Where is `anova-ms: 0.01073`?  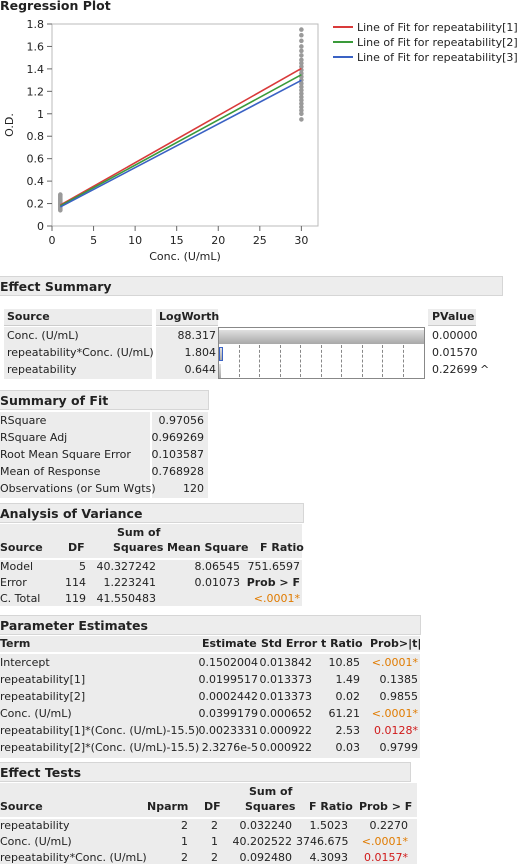
anova-ms: 0.01073 is located at coordinates (217, 582).